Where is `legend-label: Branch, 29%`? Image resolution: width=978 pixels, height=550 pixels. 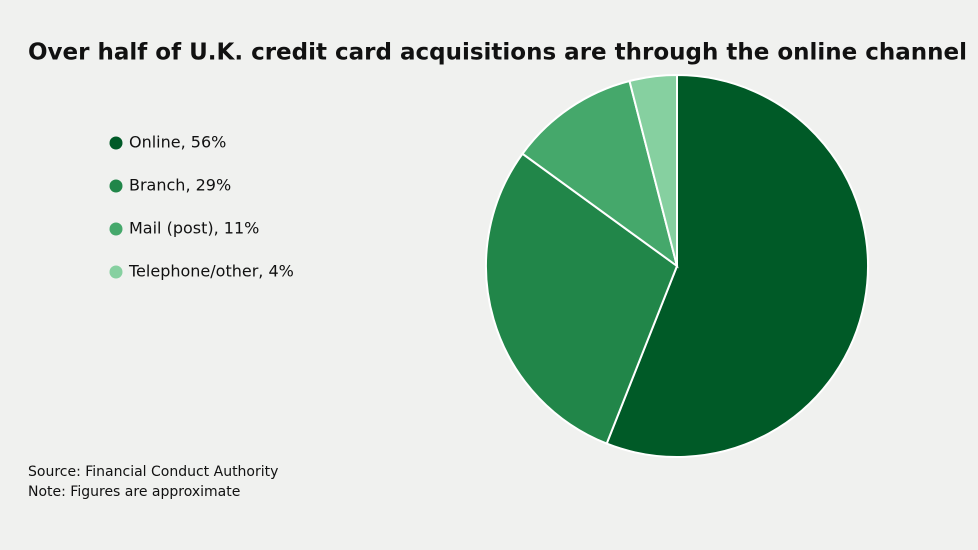 legend-label: Branch, 29% is located at coordinates (180, 185).